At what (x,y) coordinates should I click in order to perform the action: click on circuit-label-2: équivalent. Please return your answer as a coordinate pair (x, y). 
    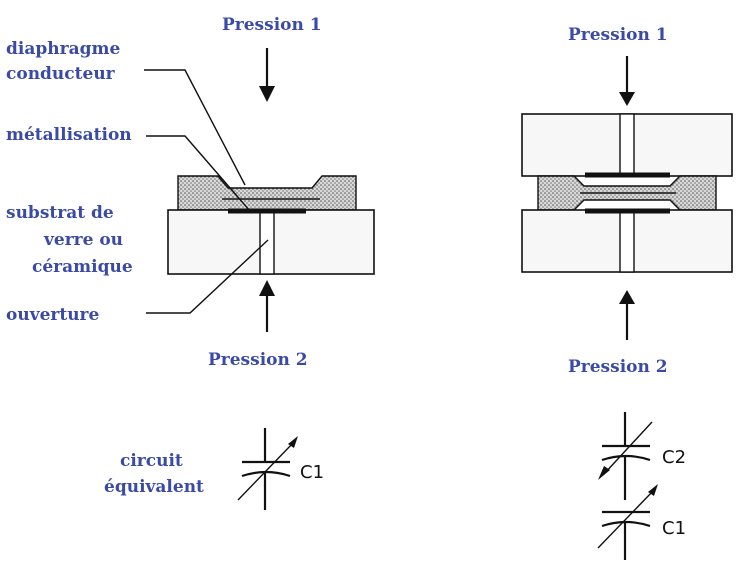
    Looking at the image, I should click on (154, 487).